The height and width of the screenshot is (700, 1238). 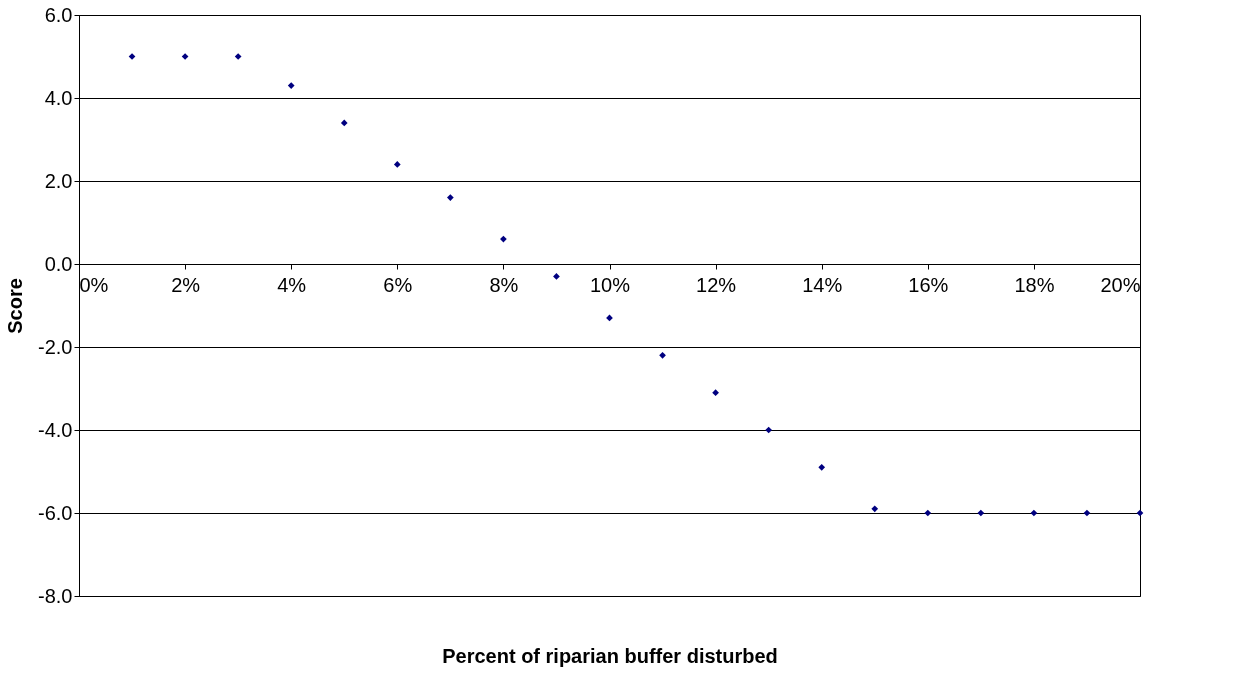 I want to click on x-tick-label: 20%, so click(x=1120, y=284).